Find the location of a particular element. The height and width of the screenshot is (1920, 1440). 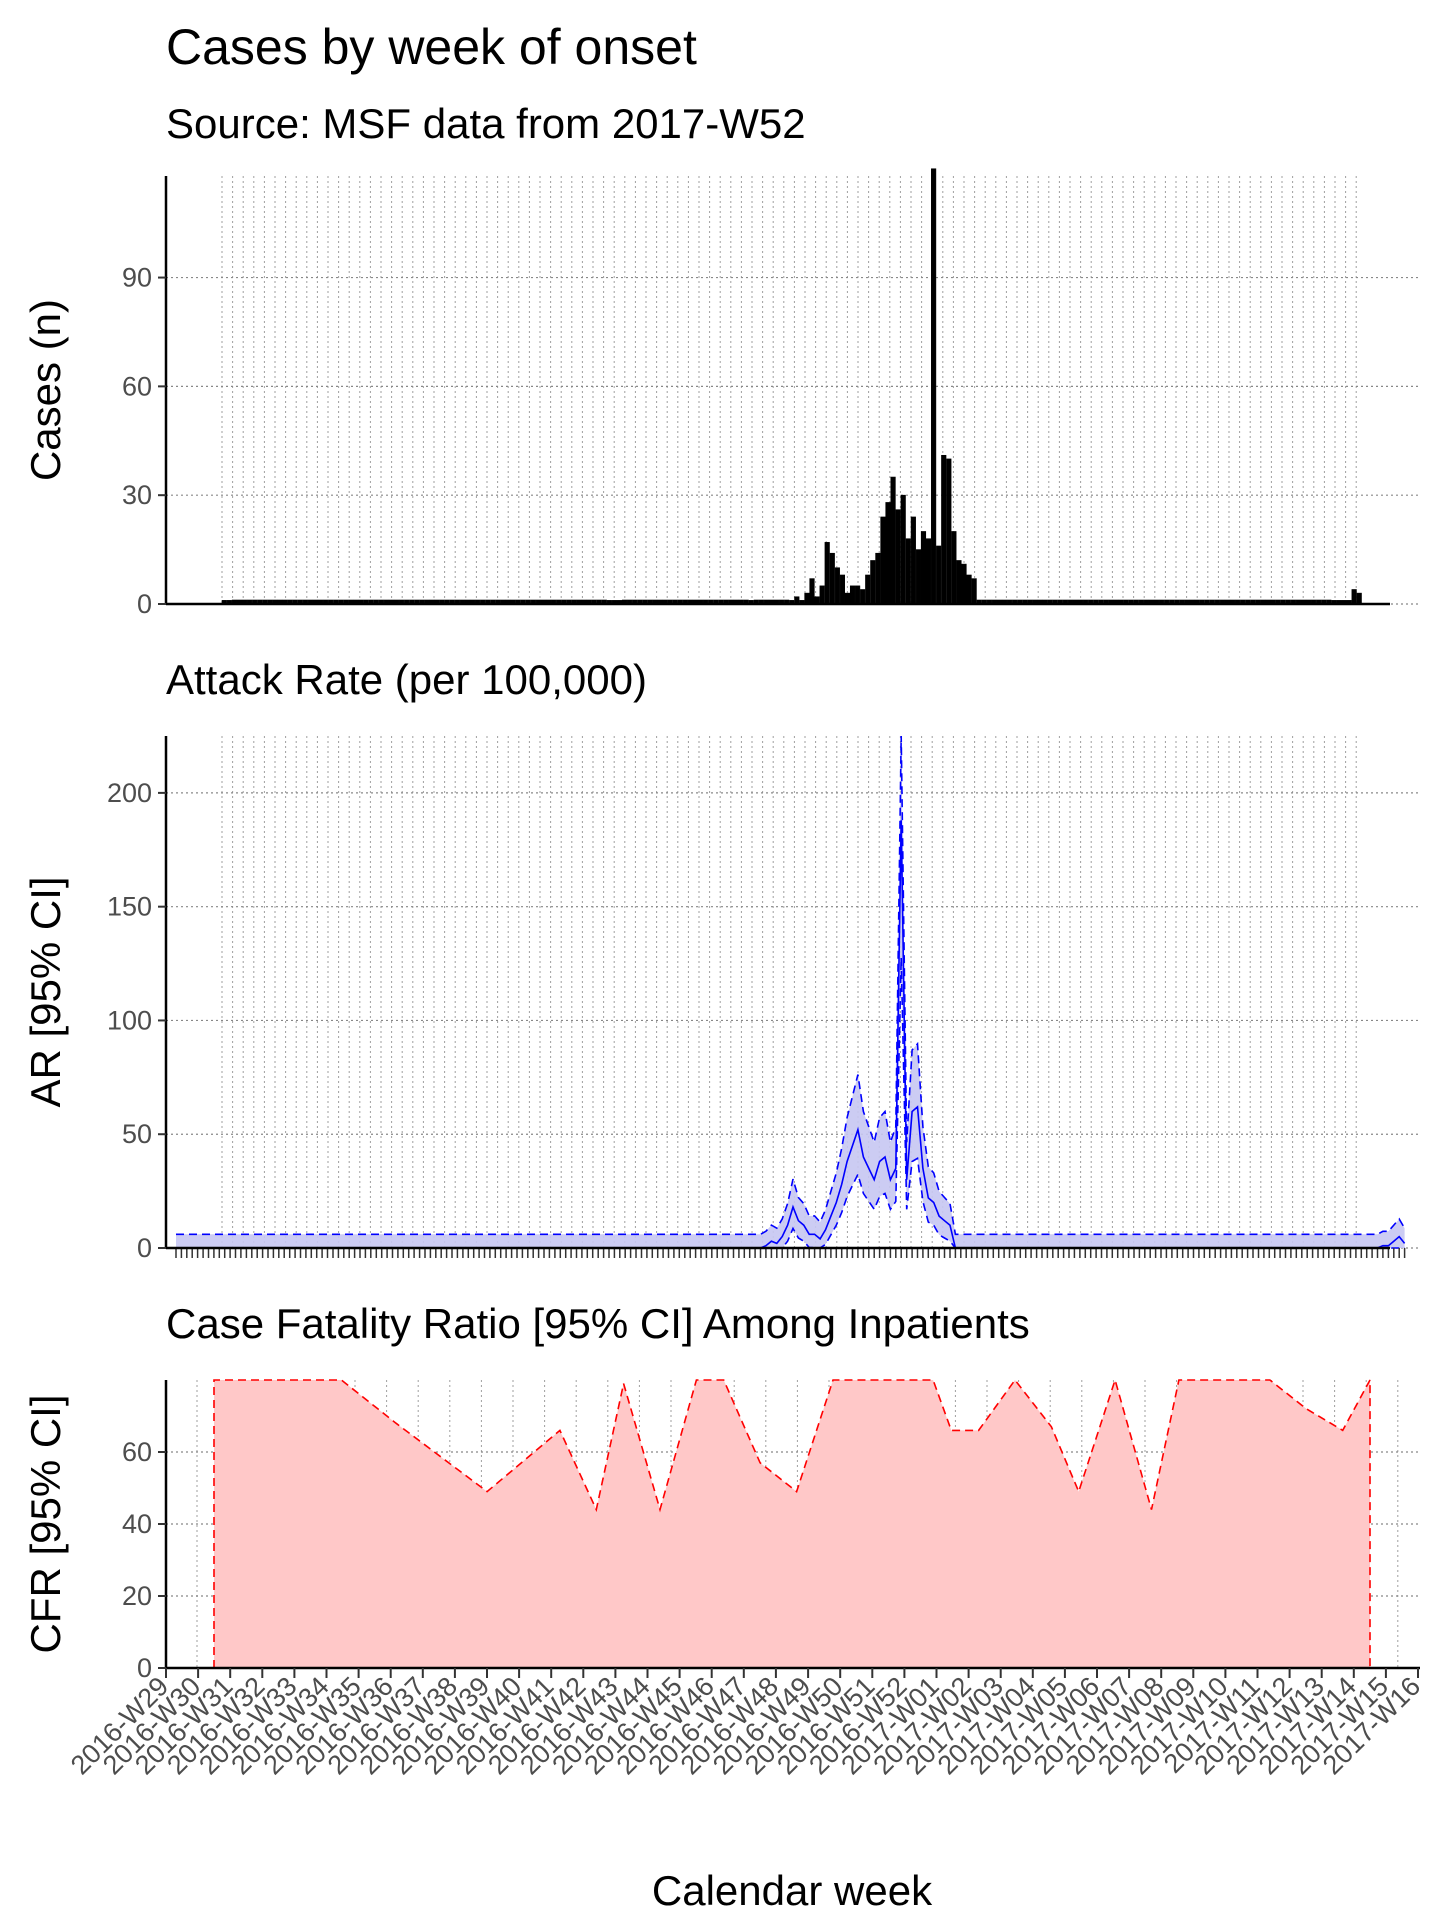

chart-subtitle: Source: MSF data from 2017-W52 is located at coordinates (486, 123).